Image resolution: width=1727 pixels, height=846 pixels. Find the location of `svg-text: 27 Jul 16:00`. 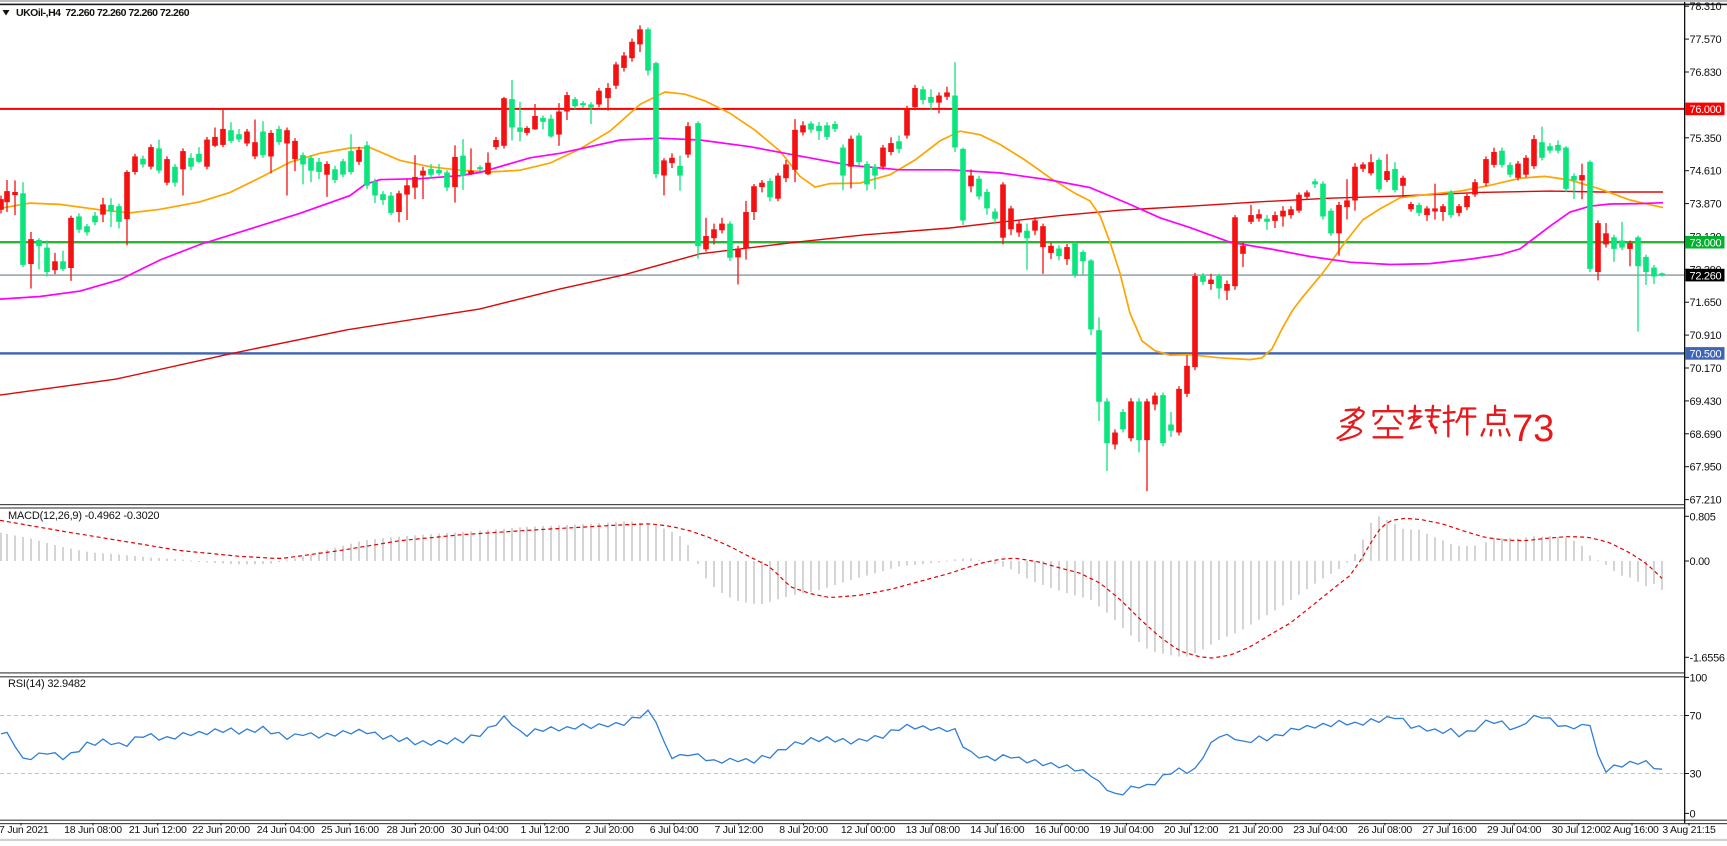

svg-text: 27 Jul 16:00 is located at coordinates (1449, 830).